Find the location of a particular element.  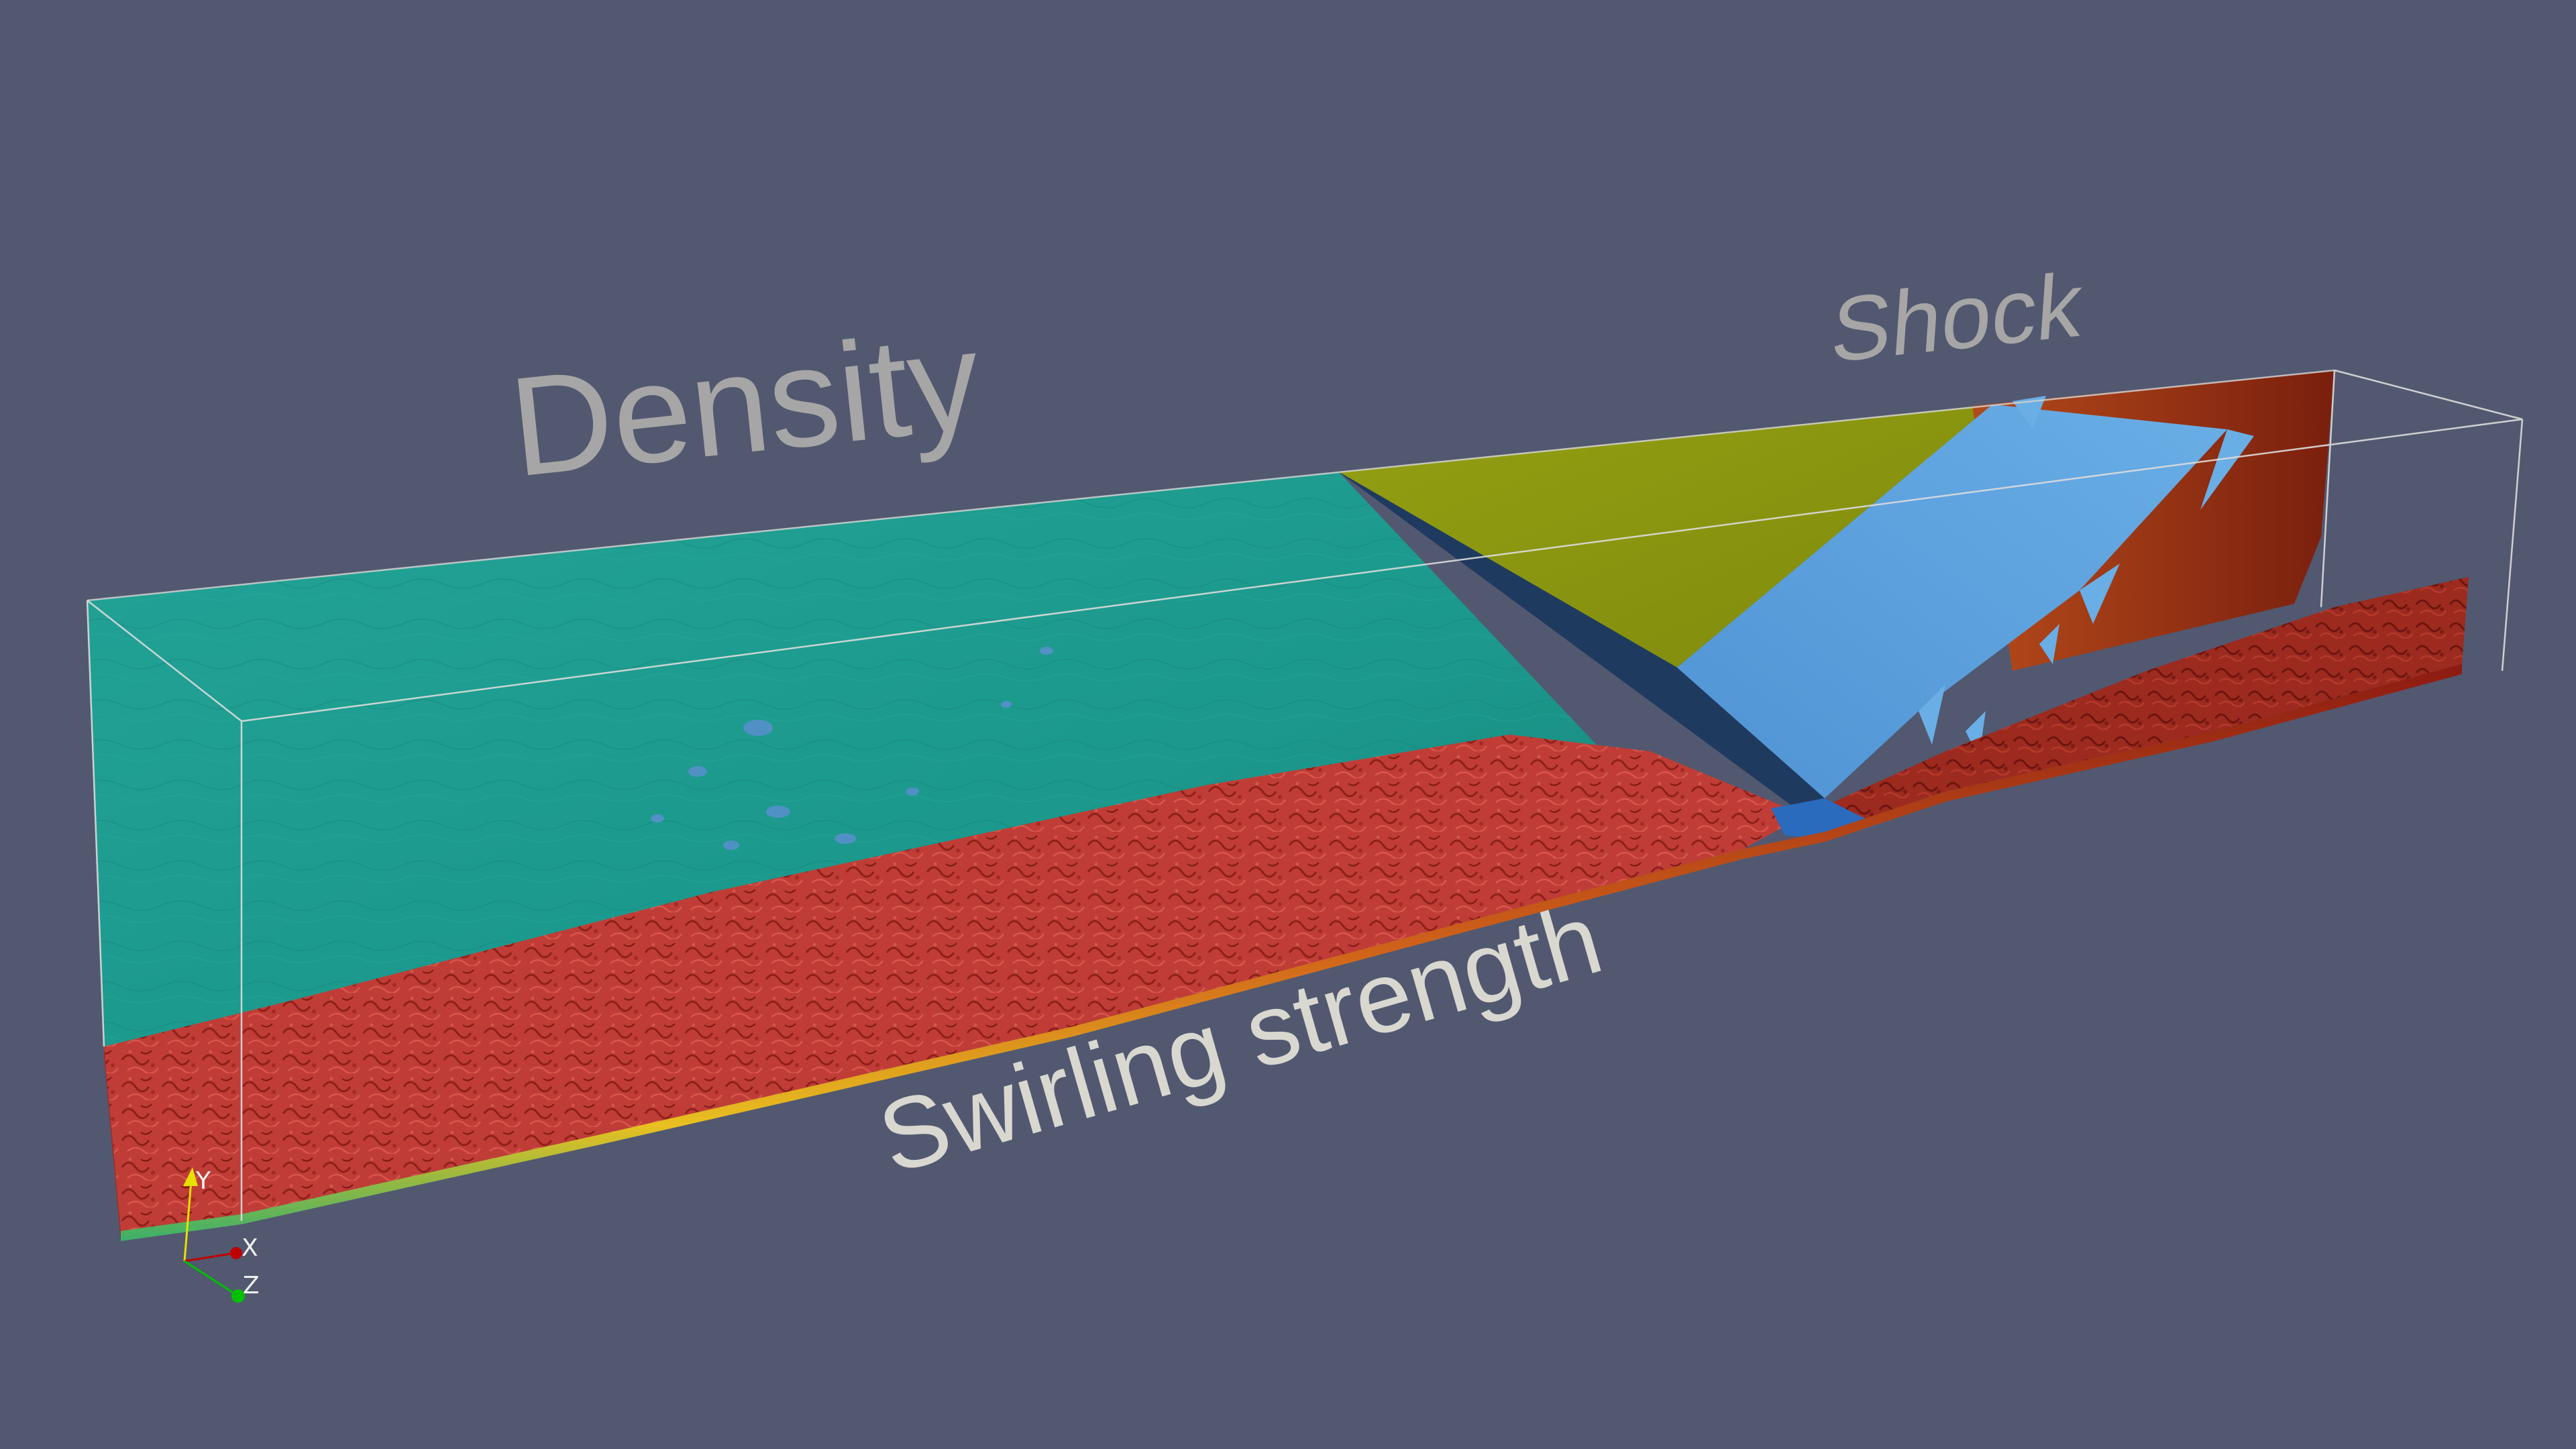

shock-shadow is located at coordinates (1581, 643).